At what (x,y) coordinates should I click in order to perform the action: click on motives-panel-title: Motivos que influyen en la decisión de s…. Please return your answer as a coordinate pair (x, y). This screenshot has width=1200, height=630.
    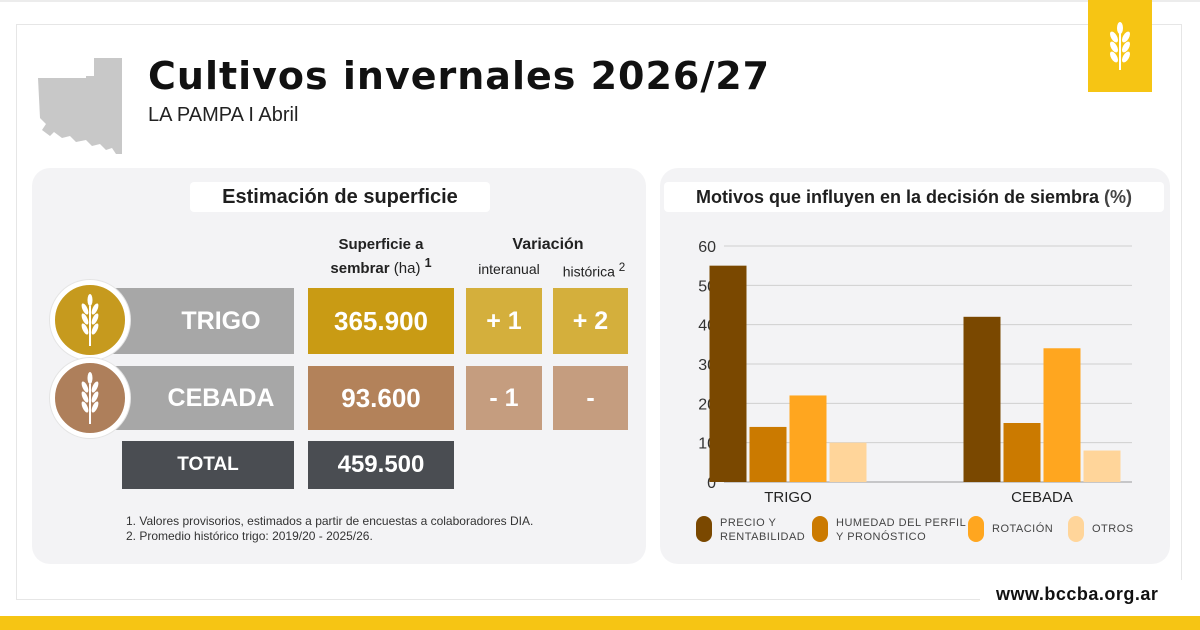
    Looking at the image, I should click on (914, 197).